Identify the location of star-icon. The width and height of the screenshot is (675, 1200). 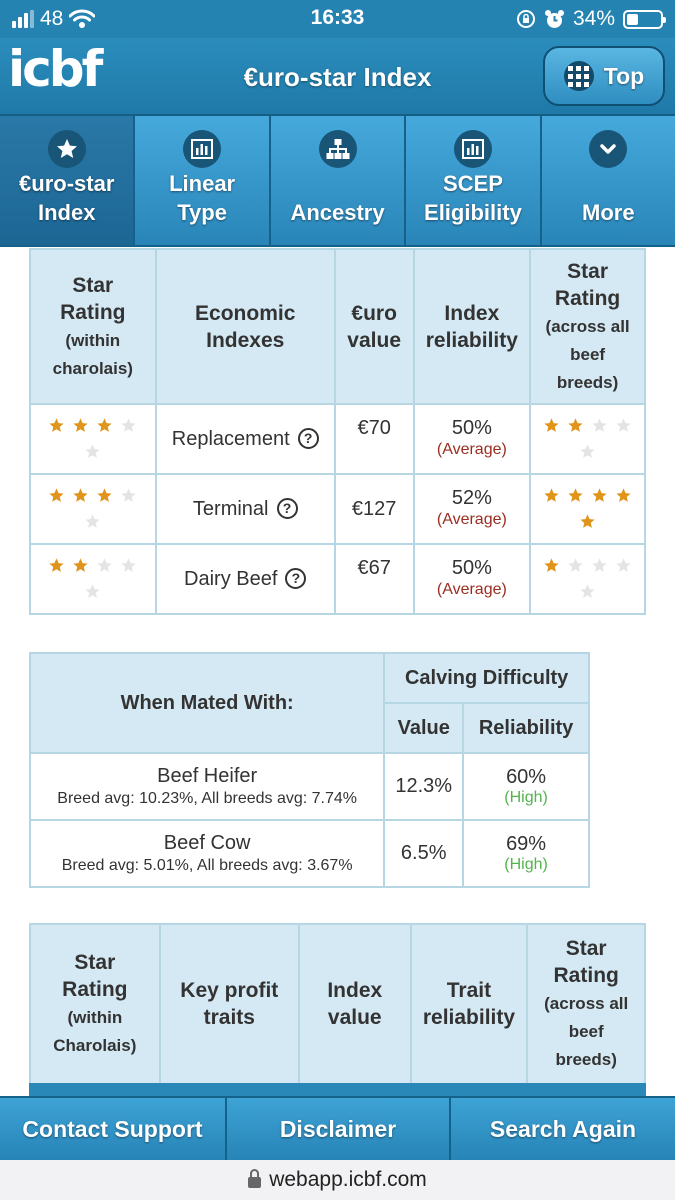
(66, 149).